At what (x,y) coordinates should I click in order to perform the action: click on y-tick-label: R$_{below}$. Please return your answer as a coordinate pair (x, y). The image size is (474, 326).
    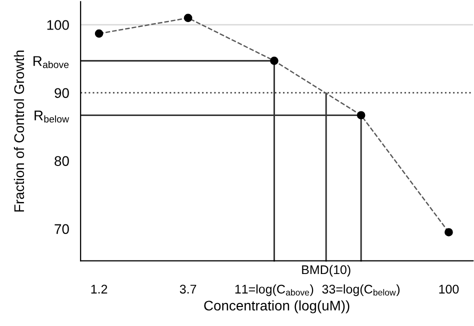
    Looking at the image, I should click on (52, 116).